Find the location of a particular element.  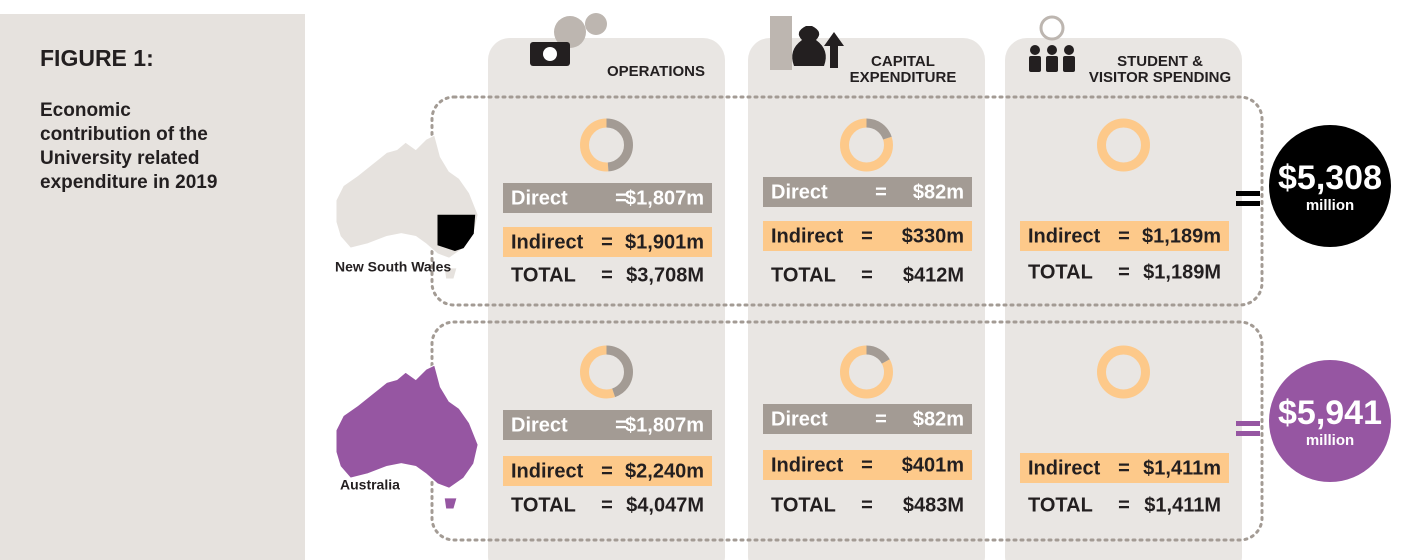

map is located at coordinates (407, 426).